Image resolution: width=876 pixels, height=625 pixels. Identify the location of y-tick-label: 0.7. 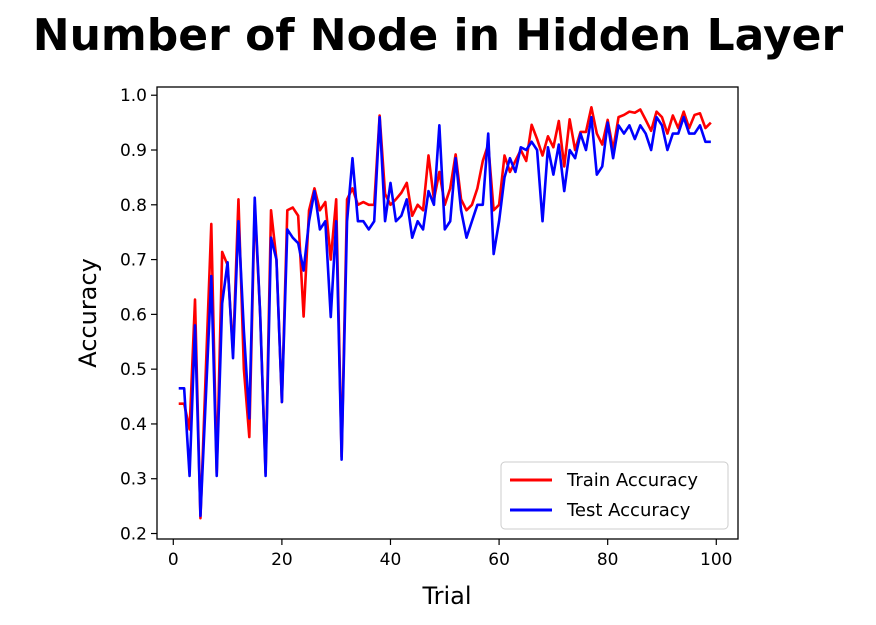
(133, 261).